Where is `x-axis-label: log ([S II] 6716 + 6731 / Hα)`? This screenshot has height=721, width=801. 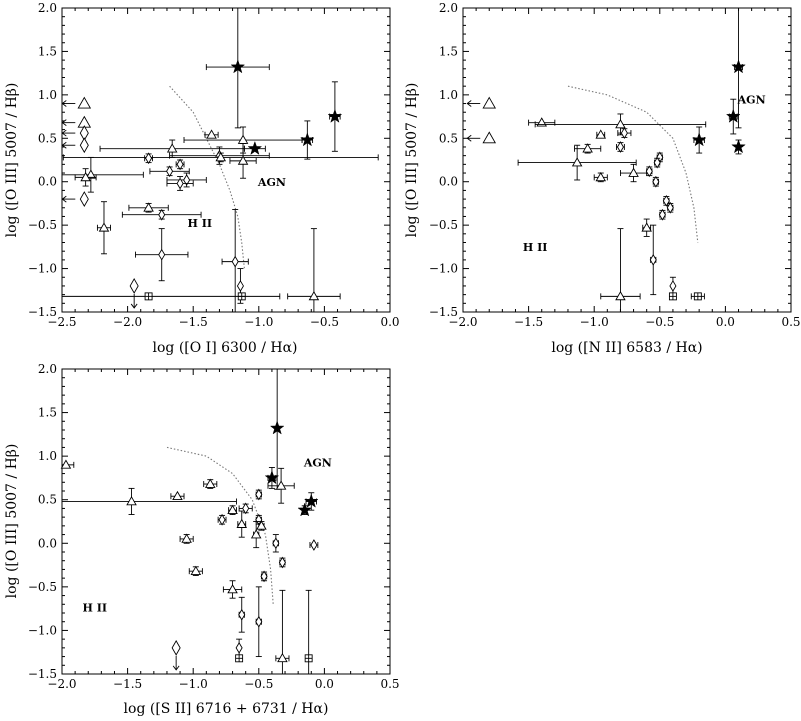 x-axis-label: log ([S II] 6716 + 6731 / Hα) is located at coordinates (226, 709).